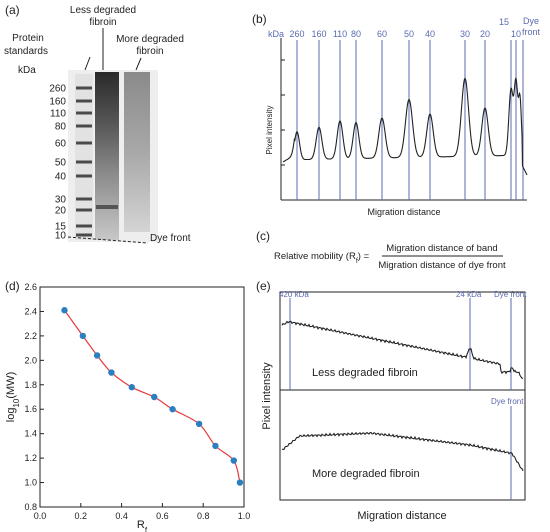  Describe the element at coordinates (61, 200) in the screenshot. I see `marker-label-30: 30` at that location.